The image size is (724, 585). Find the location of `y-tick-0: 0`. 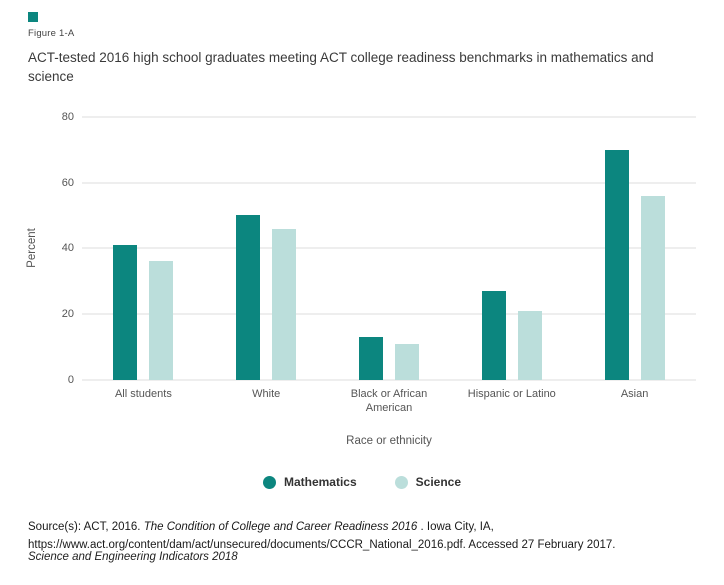

y-tick-0: 0 is located at coordinates (70, 379).